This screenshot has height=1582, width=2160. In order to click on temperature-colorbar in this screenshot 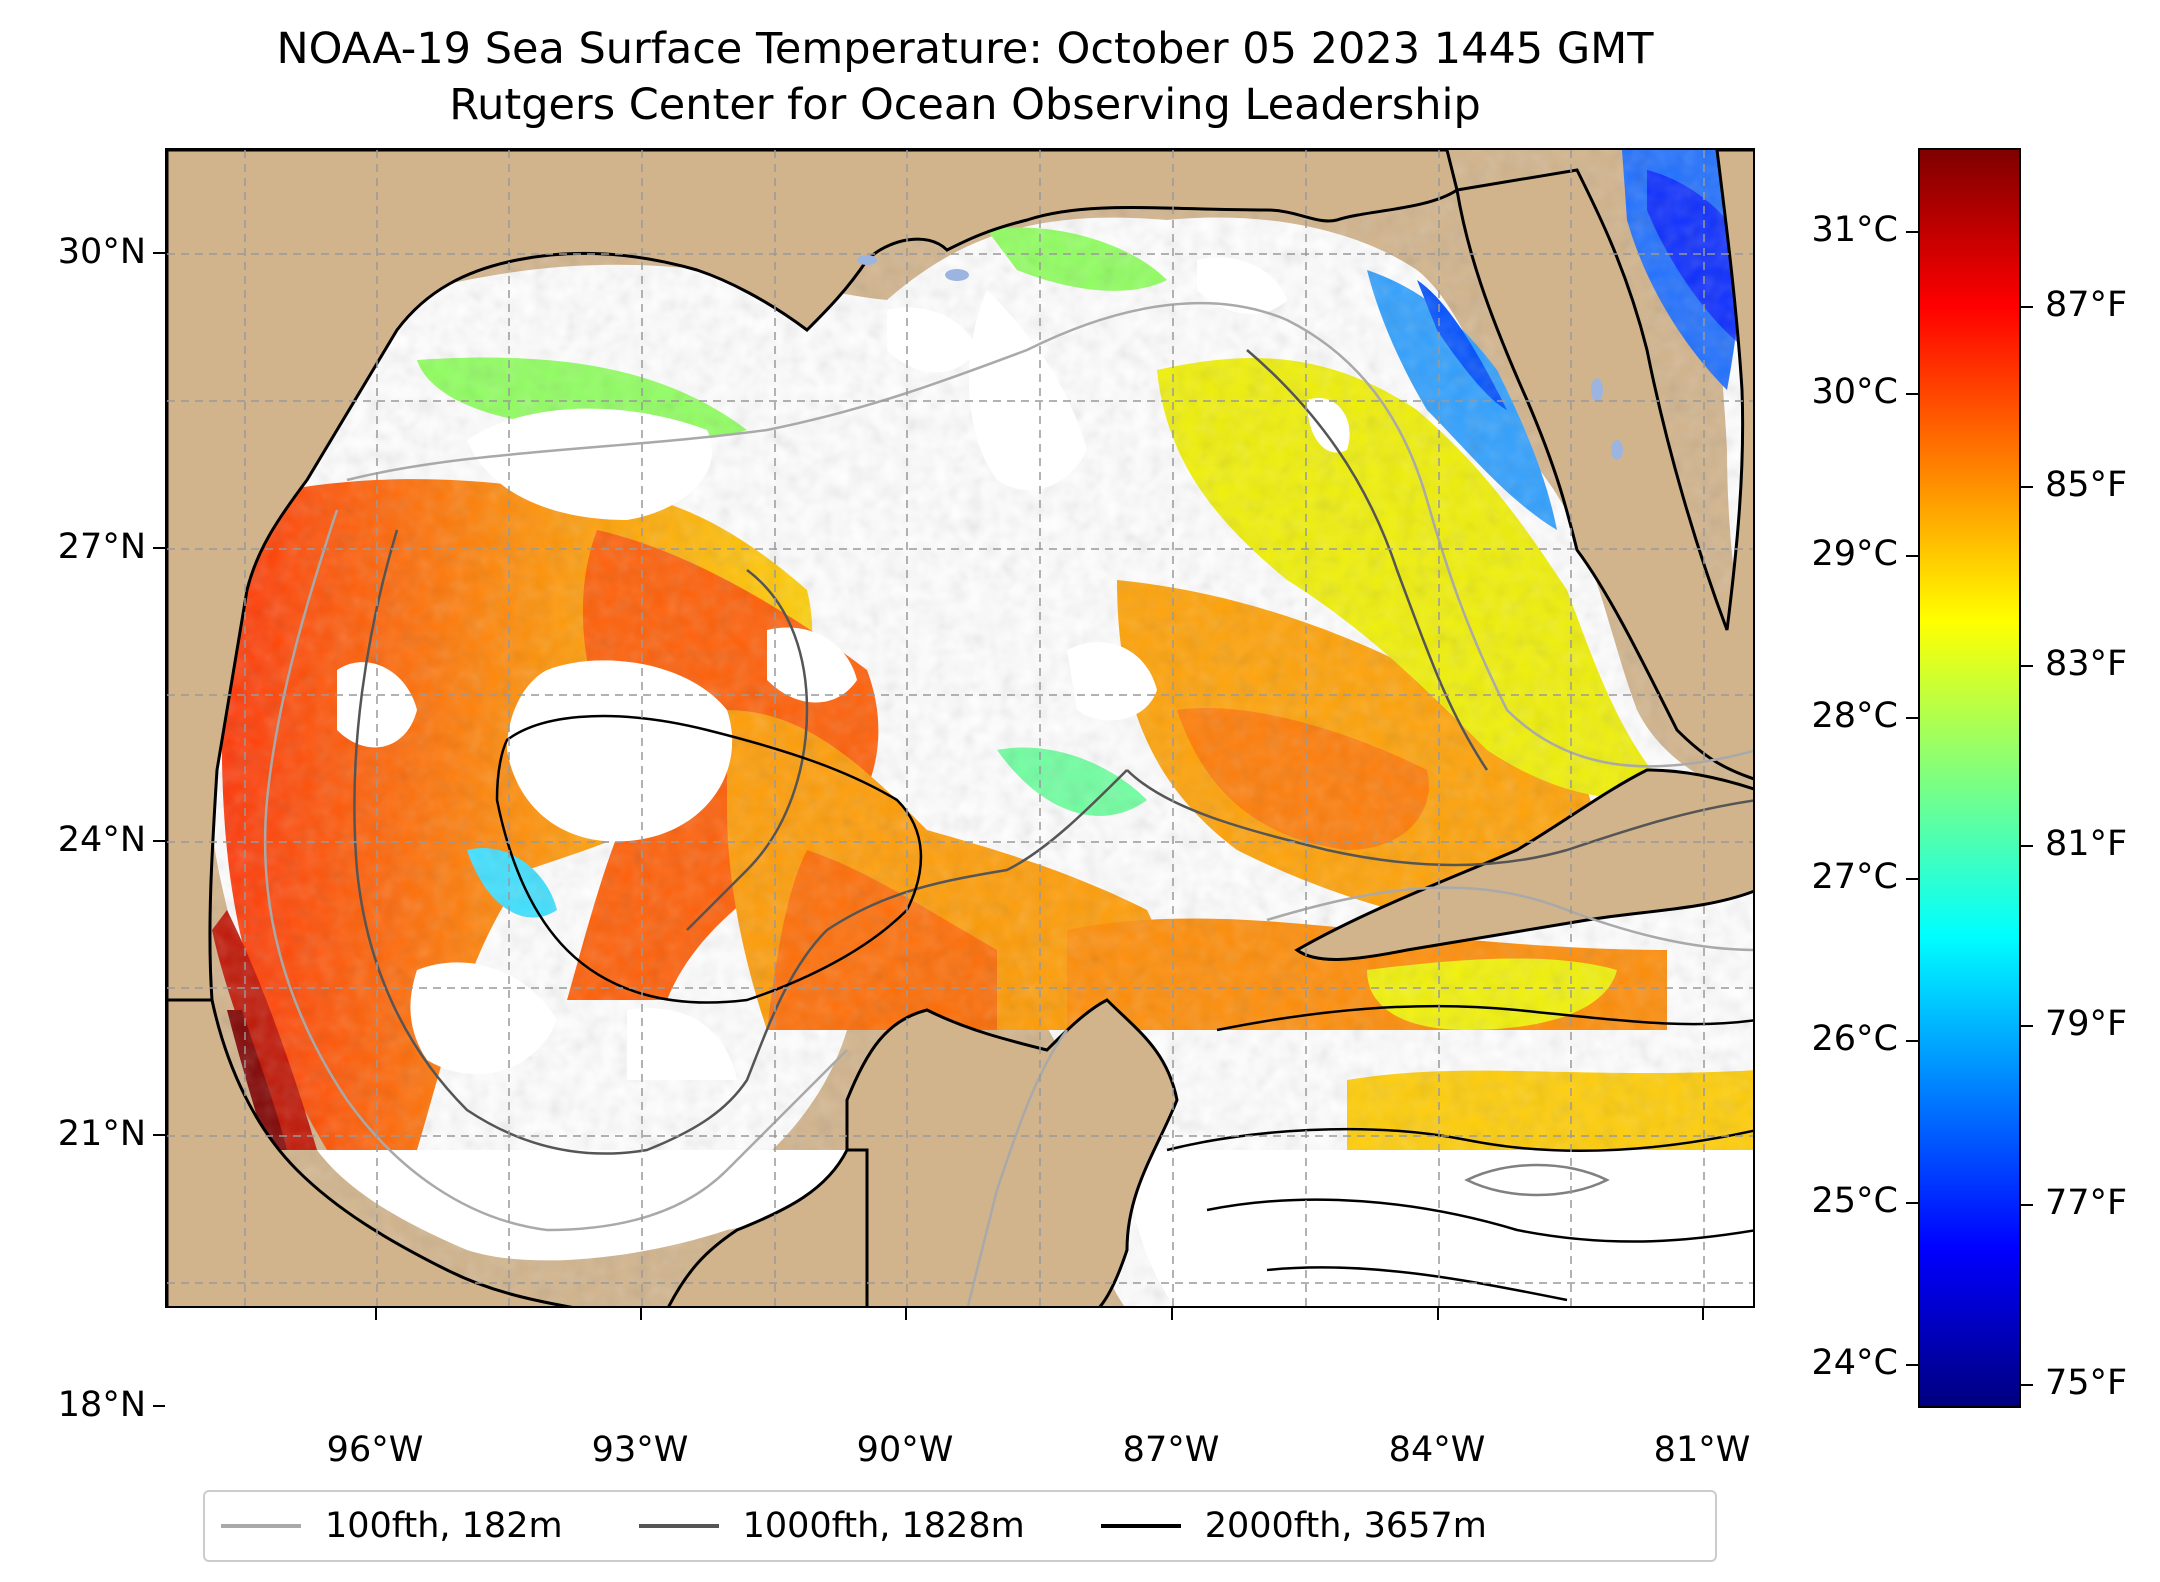, I will do `click(1969, 778)`.